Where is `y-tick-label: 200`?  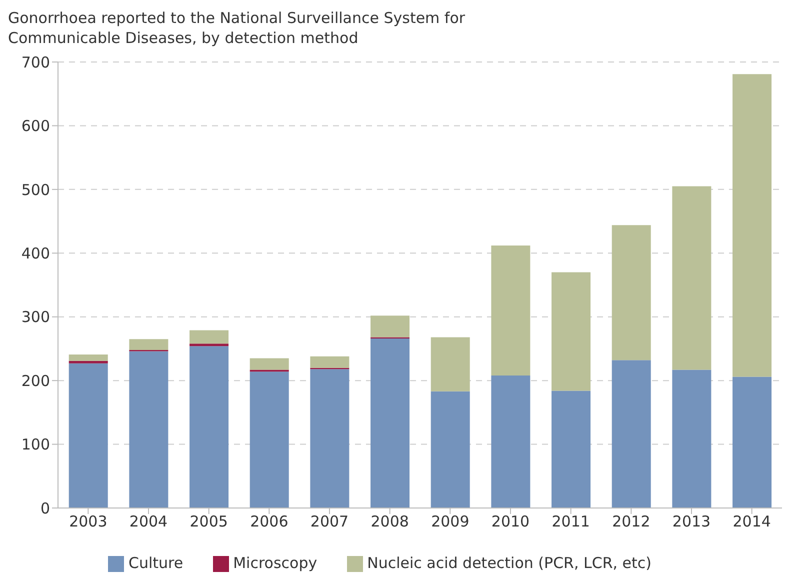 y-tick-label: 200 is located at coordinates (35, 381).